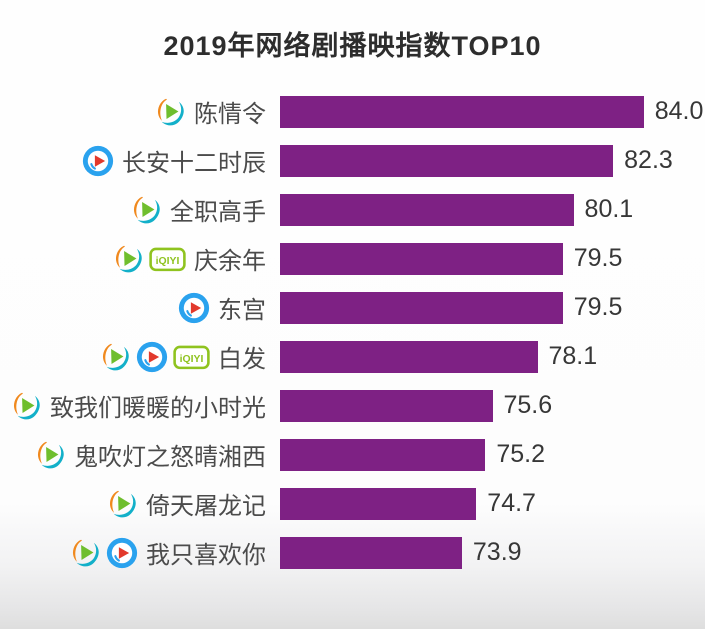 The height and width of the screenshot is (629, 705). What do you see at coordinates (528, 405) in the screenshot?
I see `value-label: 75.6` at bounding box center [528, 405].